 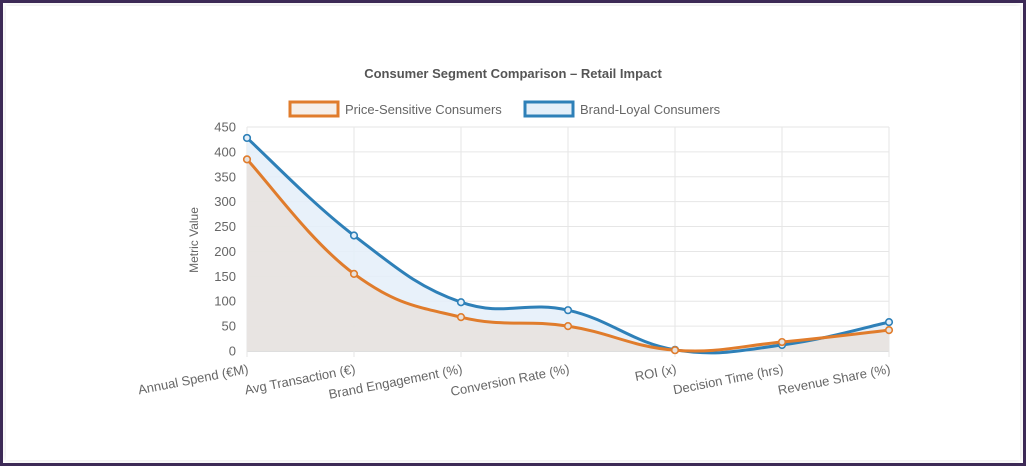 What do you see at coordinates (232, 351) in the screenshot?
I see `y-tick-label: 0` at bounding box center [232, 351].